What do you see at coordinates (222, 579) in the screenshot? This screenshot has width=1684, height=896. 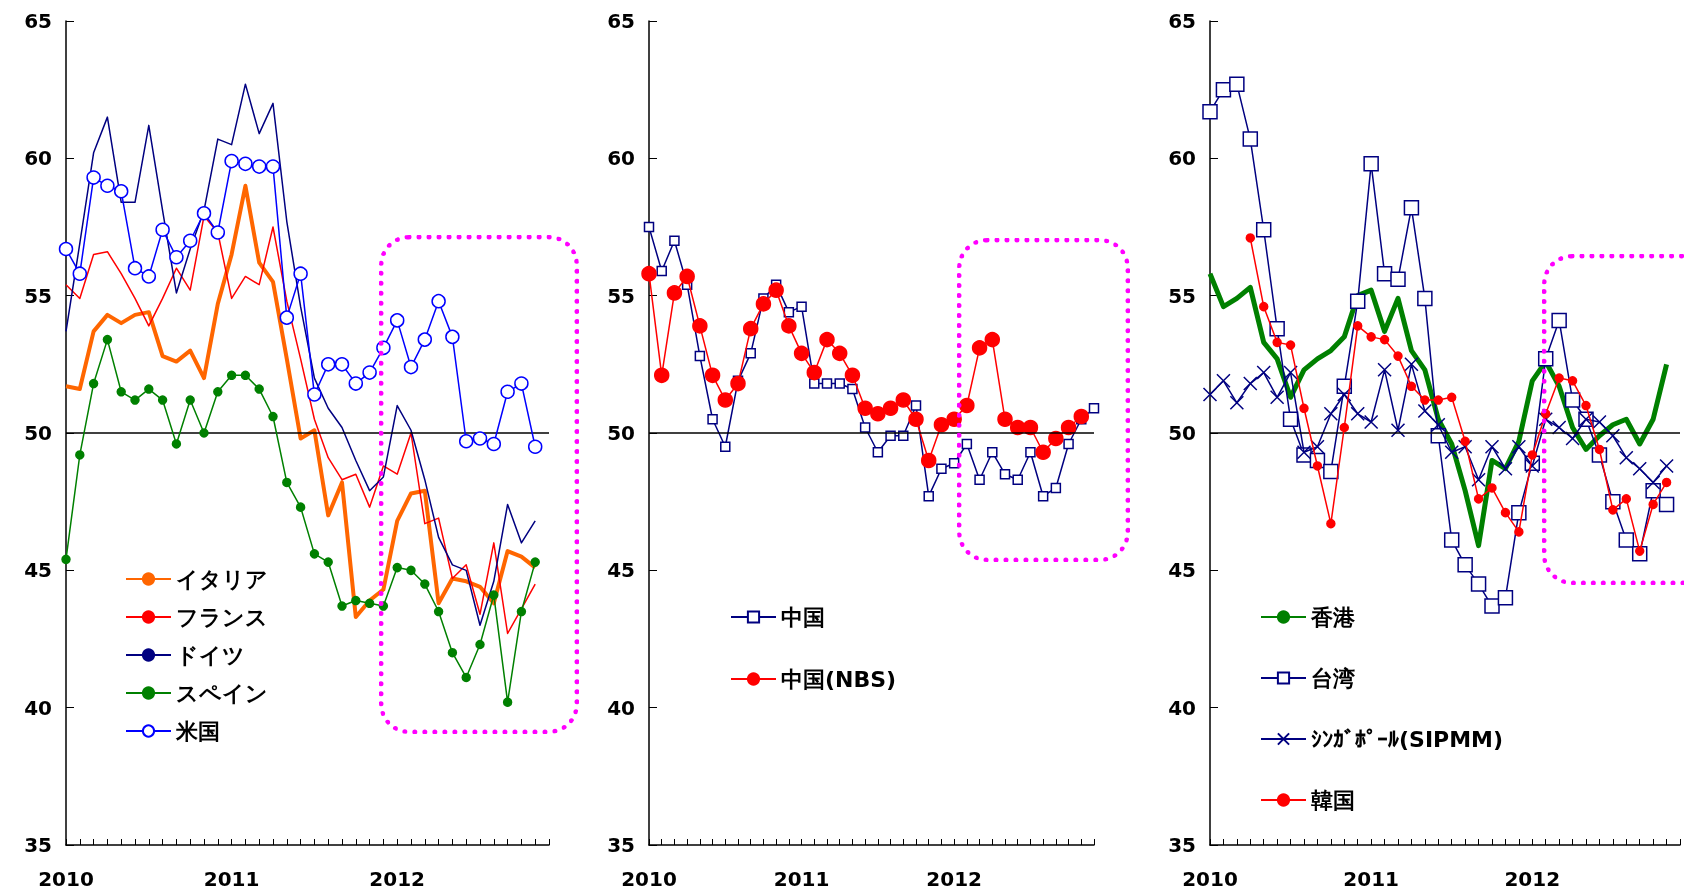 I see `legend-label: イタリア` at bounding box center [222, 579].